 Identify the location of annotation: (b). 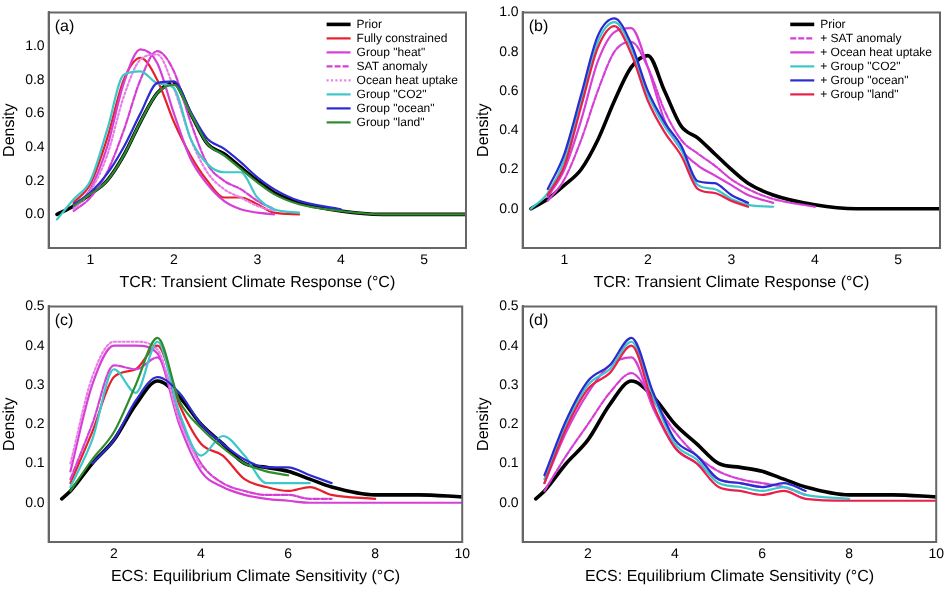
(538, 25).